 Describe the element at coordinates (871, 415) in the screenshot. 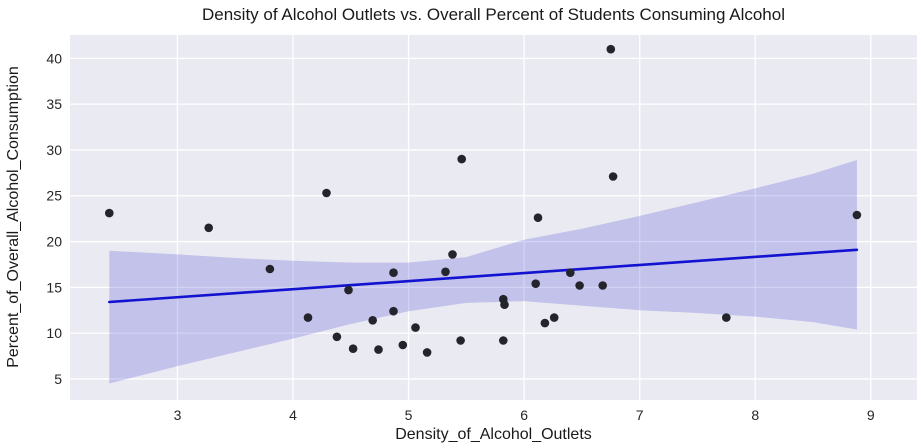

I see `x-tick-label: 9` at that location.